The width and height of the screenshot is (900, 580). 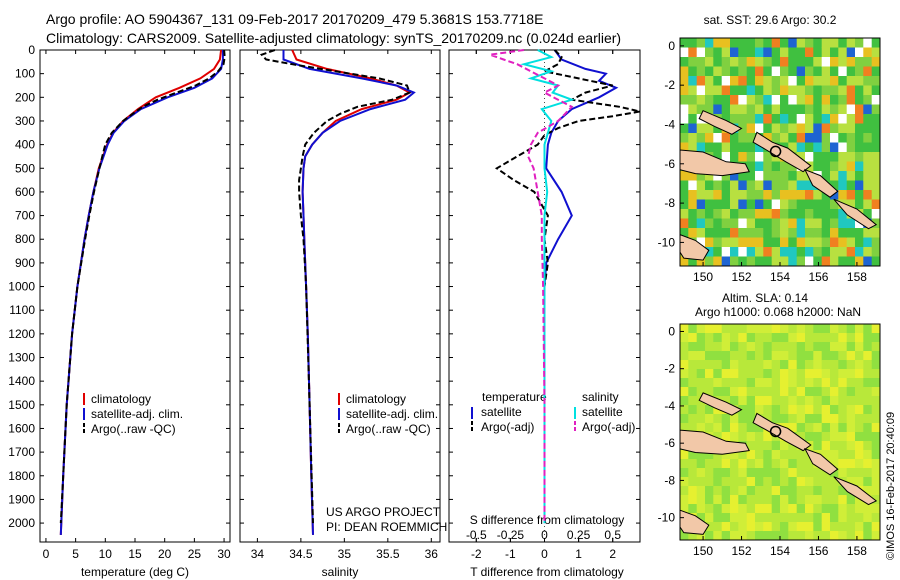 I want to click on x-tick-label-top: 0.25, so click(x=579, y=535).